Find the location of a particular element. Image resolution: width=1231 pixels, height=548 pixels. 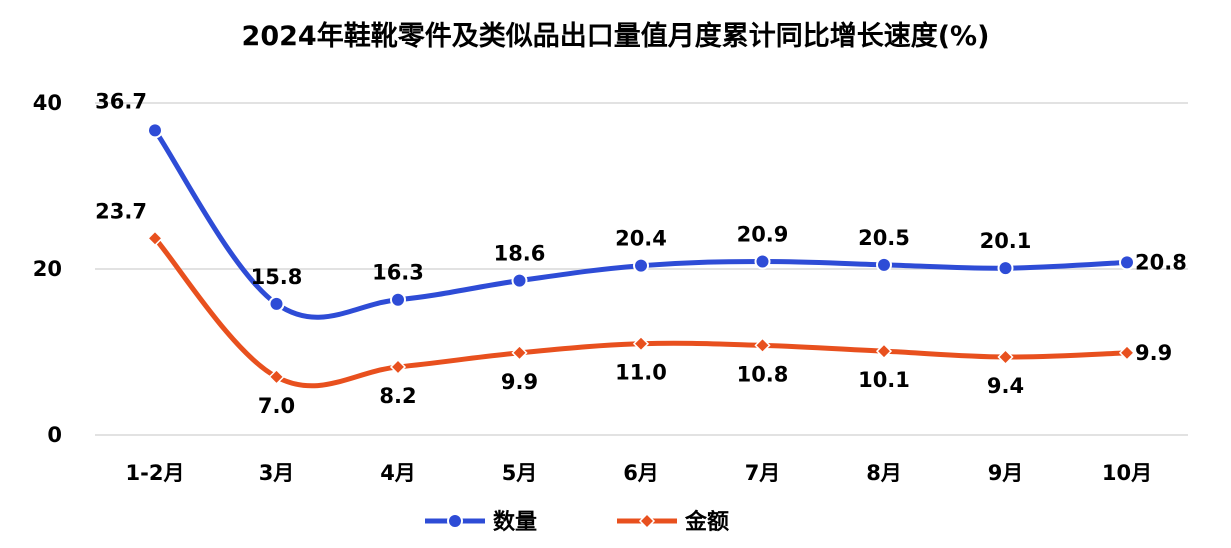

x-tick-label: 1-2月 is located at coordinates (155, 473).